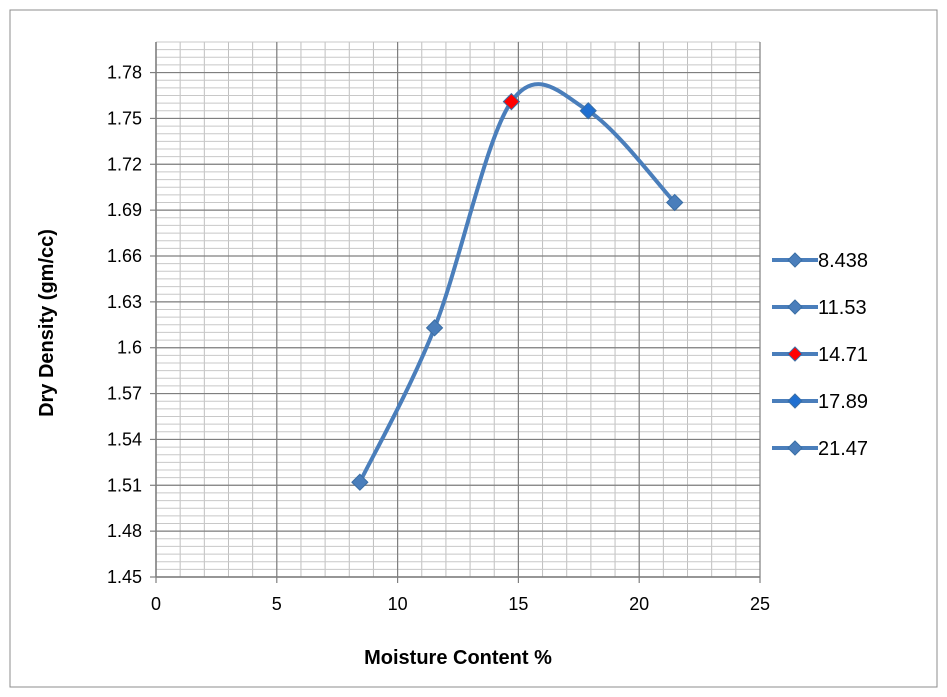 The width and height of the screenshot is (947, 697). Describe the element at coordinates (124, 210) in the screenshot. I see `y-tick-label: 1.69` at that location.